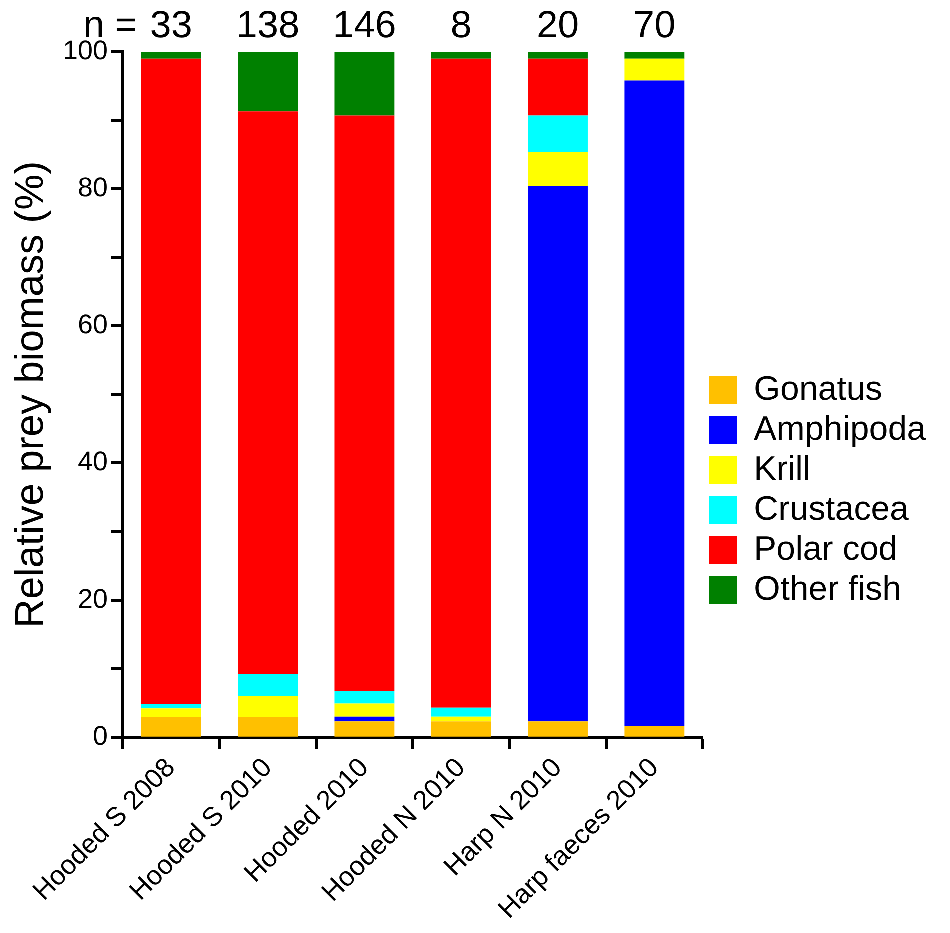  What do you see at coordinates (30, 394) in the screenshot?
I see `y-axis-title: Relative prey biomass (%)` at bounding box center [30, 394].